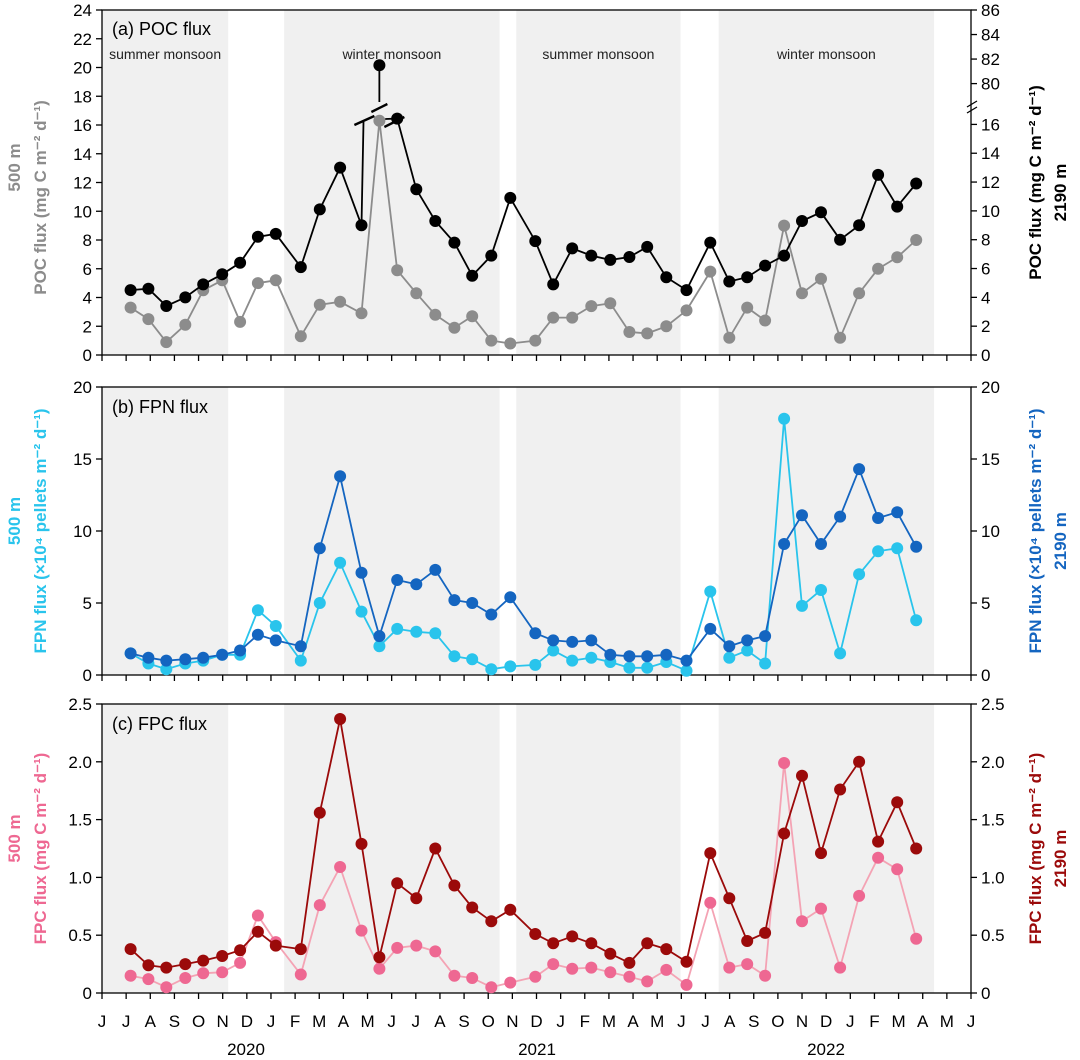 The image size is (1080, 1060). I want to click on ytick-label-left: 20, so click(82, 68).